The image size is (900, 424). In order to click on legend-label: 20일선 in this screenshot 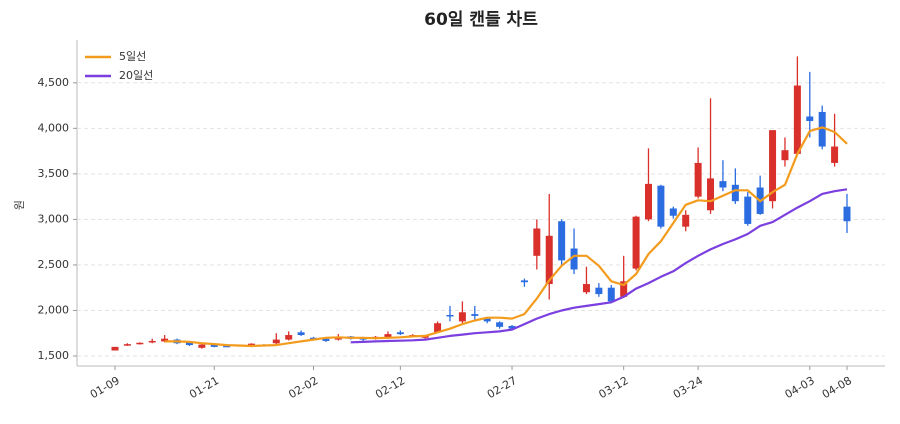, I will do `click(136, 75)`.